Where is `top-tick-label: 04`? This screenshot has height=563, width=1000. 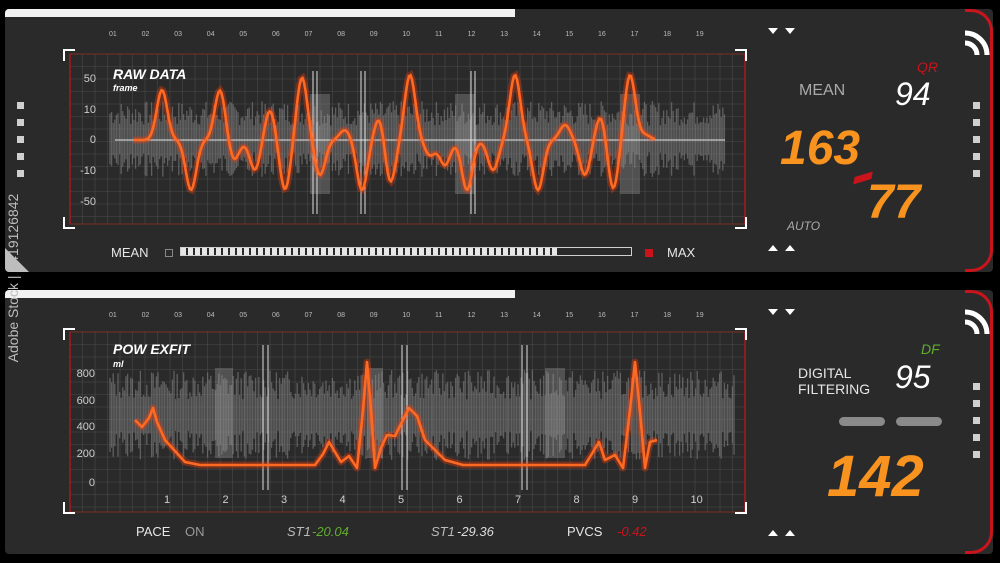 top-tick-label: 04 is located at coordinates (210, 34).